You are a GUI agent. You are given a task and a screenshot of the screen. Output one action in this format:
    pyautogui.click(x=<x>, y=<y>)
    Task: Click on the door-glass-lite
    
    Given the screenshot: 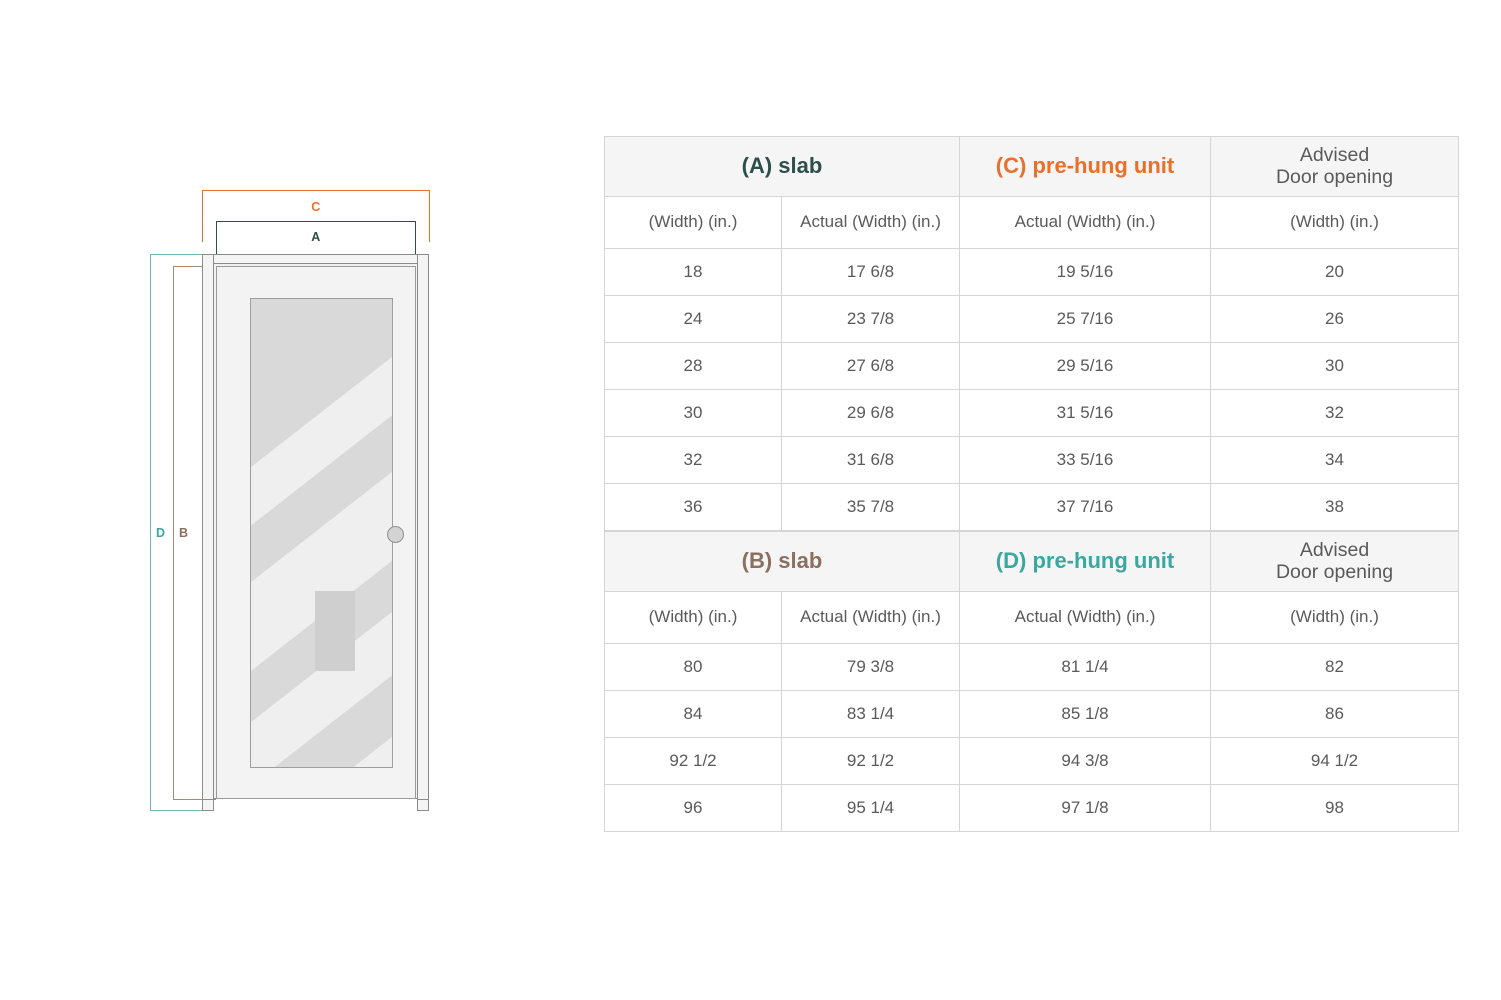 What is the action you would take?
    pyautogui.click(x=321, y=533)
    